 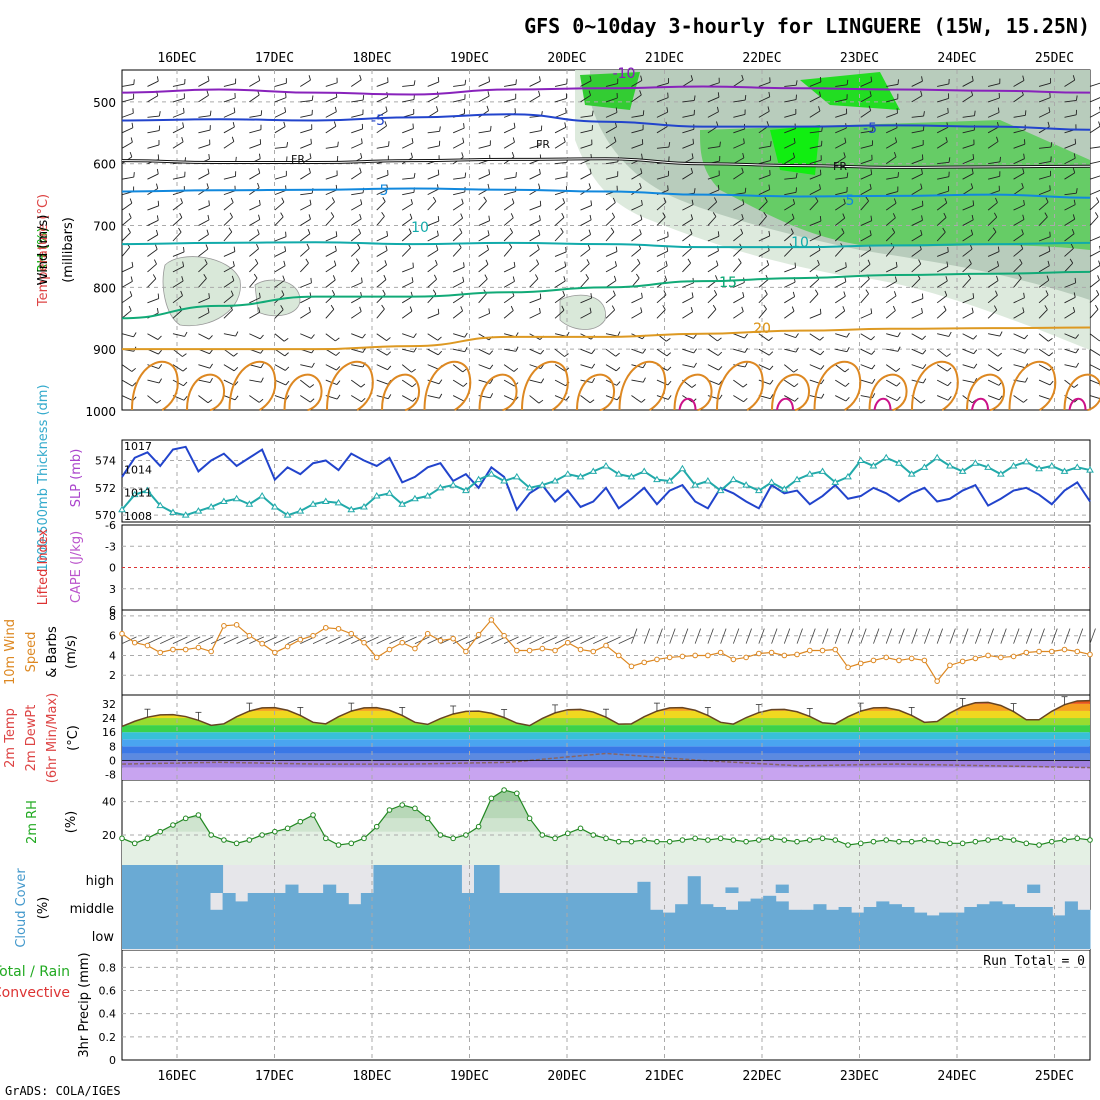 What do you see at coordinates (252, 385) in the screenshot?
I see `isotherm-25-loop` at bounding box center [252, 385].